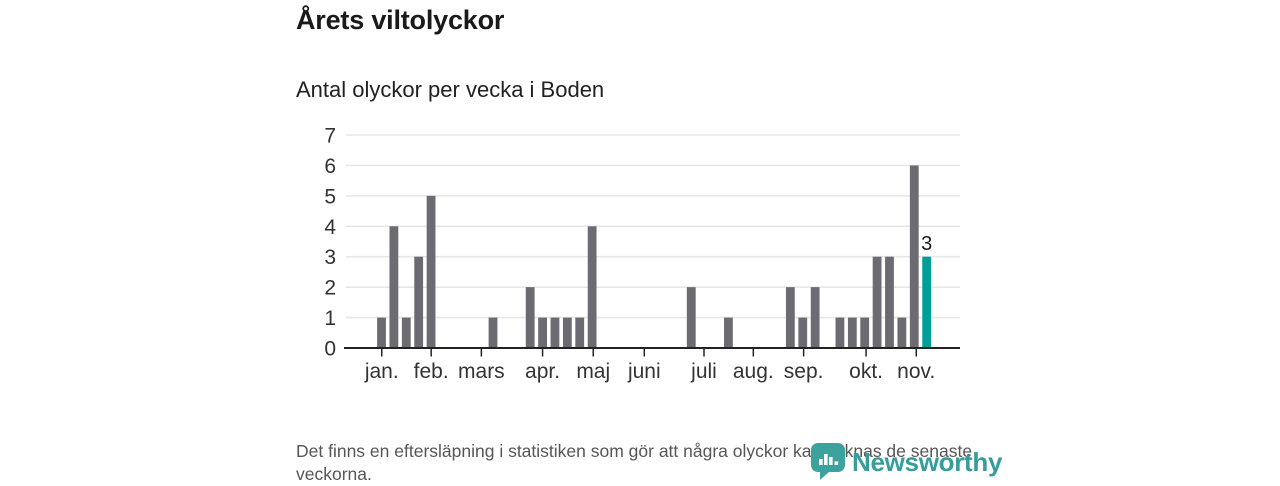 This screenshot has width=1280, height=486. I want to click on x-axis-month-label: jan., so click(381, 371).